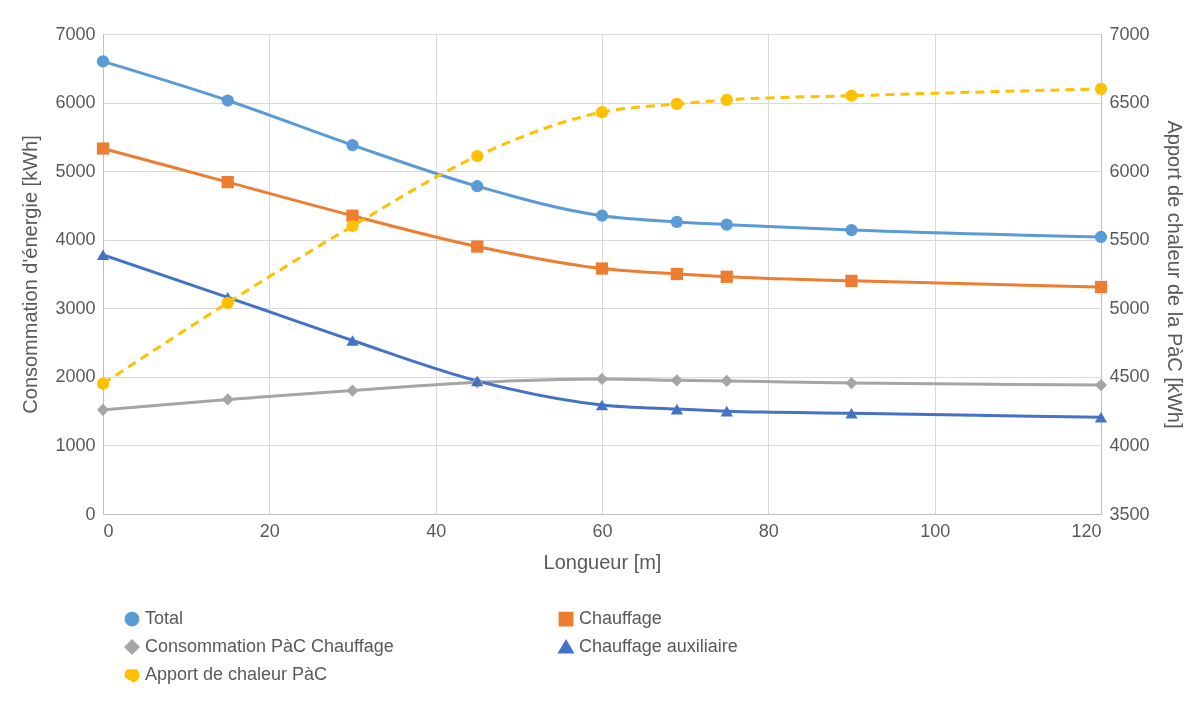 The height and width of the screenshot is (727, 1204). What do you see at coordinates (620, 618) in the screenshot?
I see `legend-label: Chauffage` at bounding box center [620, 618].